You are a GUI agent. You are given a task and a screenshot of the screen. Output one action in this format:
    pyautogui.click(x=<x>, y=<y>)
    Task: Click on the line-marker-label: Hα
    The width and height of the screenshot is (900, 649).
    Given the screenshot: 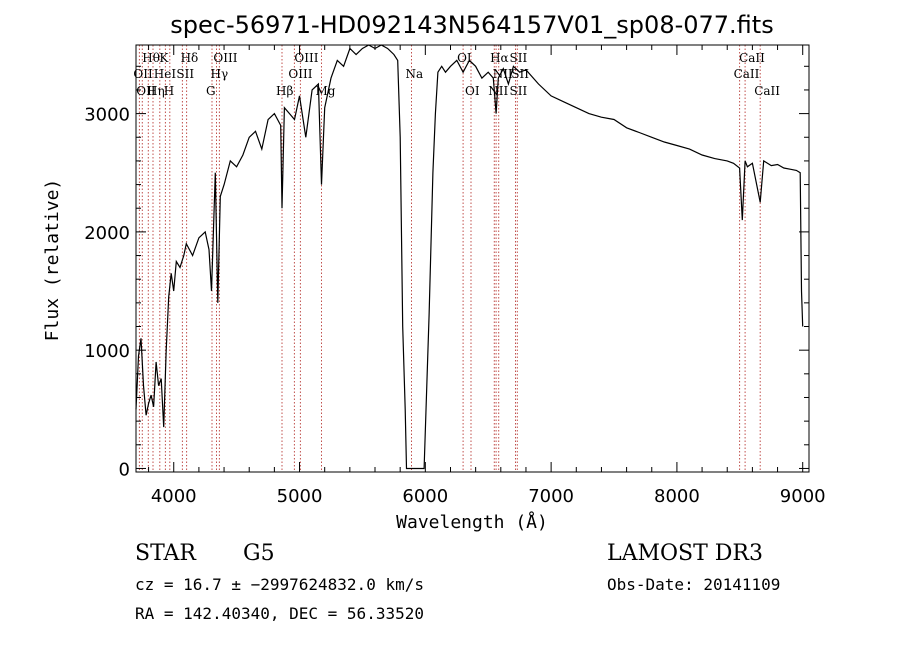 What is the action you would take?
    pyautogui.click(x=499, y=58)
    